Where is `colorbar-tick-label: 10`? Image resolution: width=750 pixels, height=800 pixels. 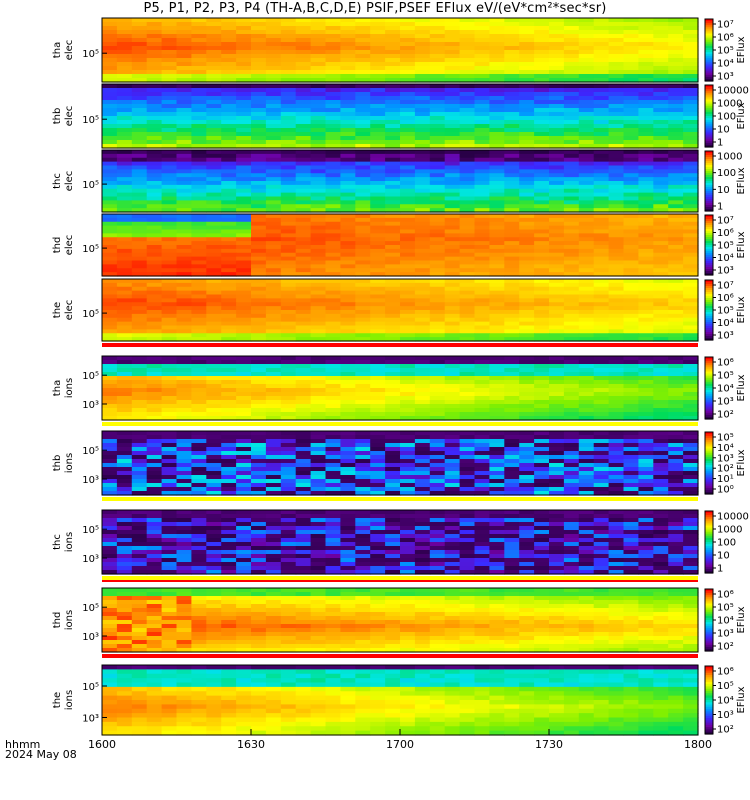
colorbar-tick-label: 10 is located at coordinates (723, 190).